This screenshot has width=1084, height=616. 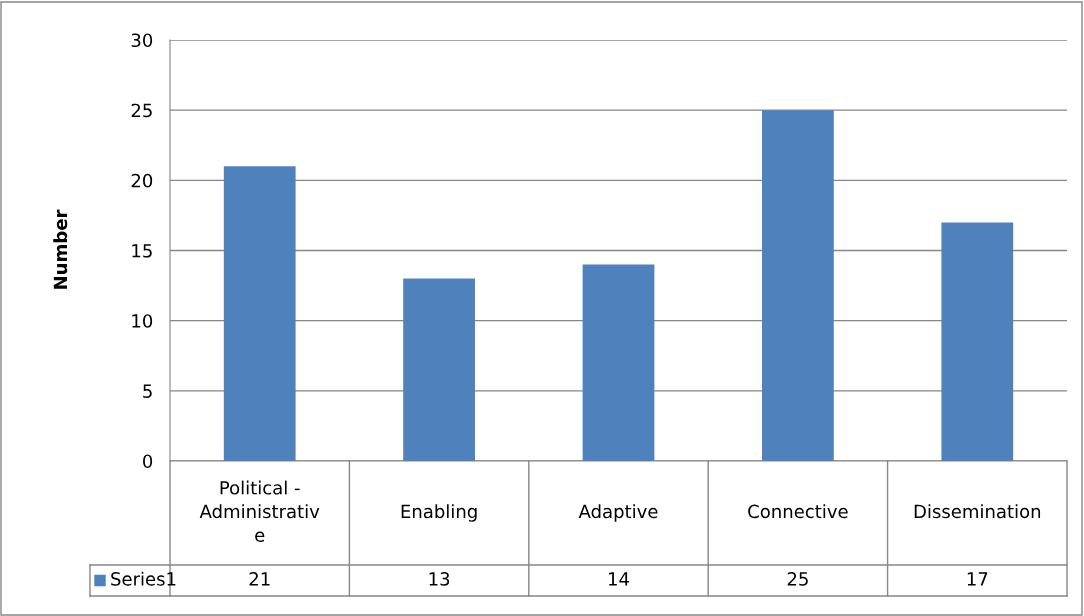 What do you see at coordinates (977, 511) in the screenshot?
I see `x-tick-label: Dissemination` at bounding box center [977, 511].